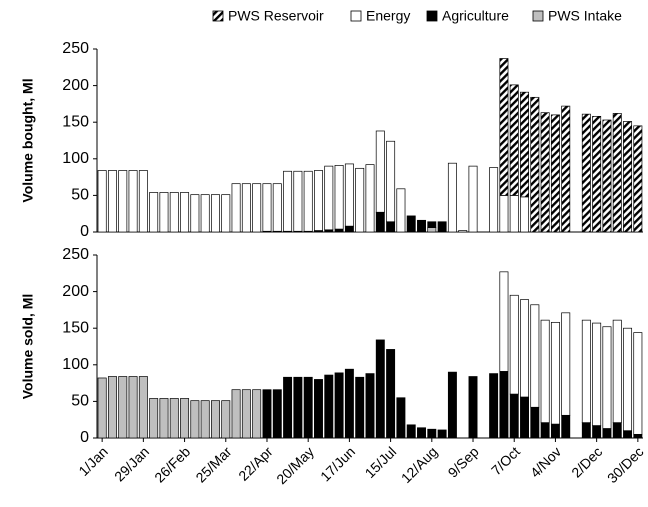 The width and height of the screenshot is (648, 507). I want to click on x-tick-label: 20/May, so click(295, 465).